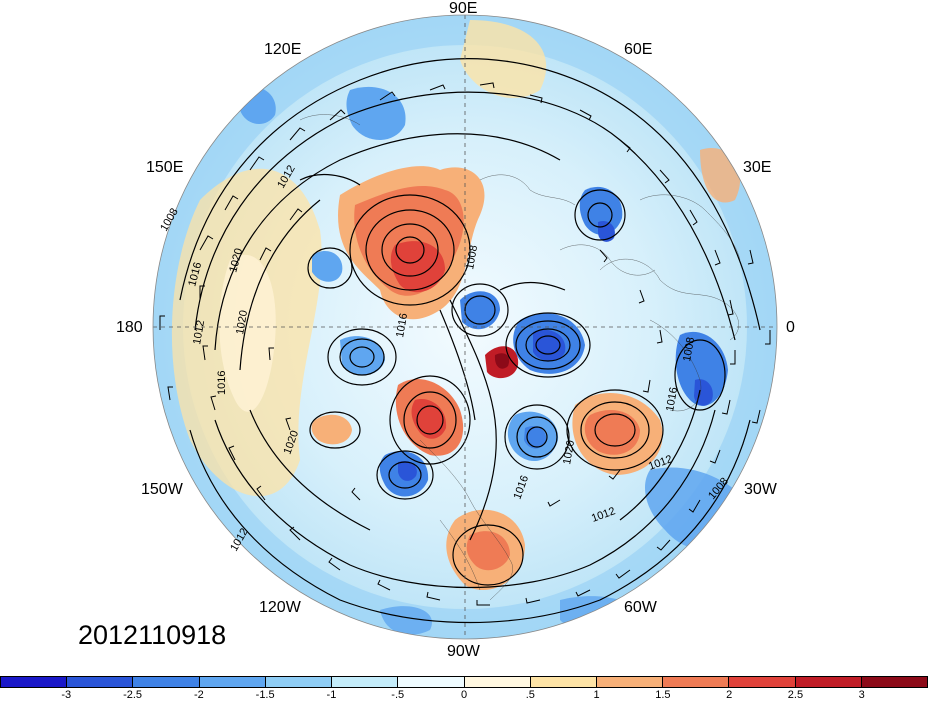 Image resolution: width=928 pixels, height=702 pixels. What do you see at coordinates (790, 327) in the screenshot?
I see `lon-label-0: 0` at bounding box center [790, 327].